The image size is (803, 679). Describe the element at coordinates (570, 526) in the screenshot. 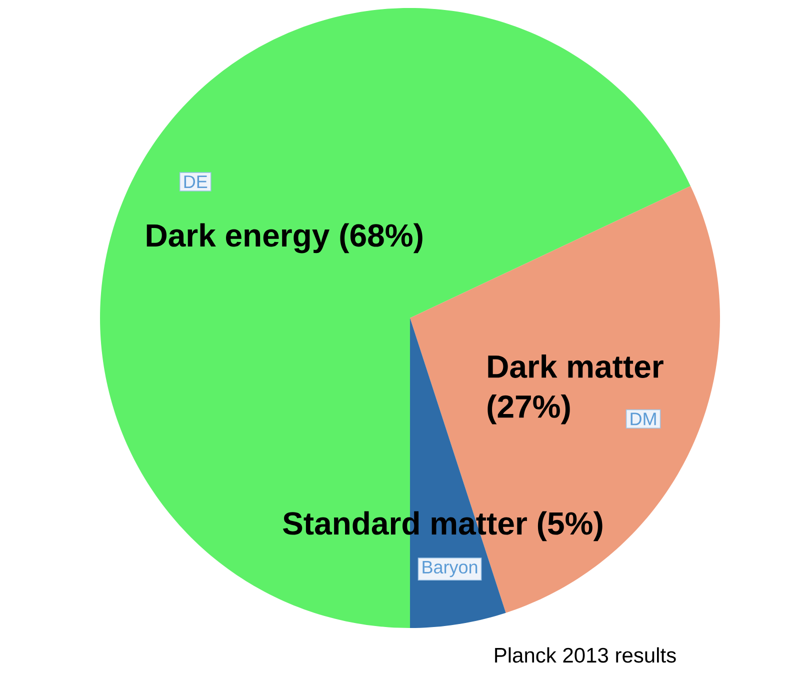

I see `data-label: (5%)` at that location.